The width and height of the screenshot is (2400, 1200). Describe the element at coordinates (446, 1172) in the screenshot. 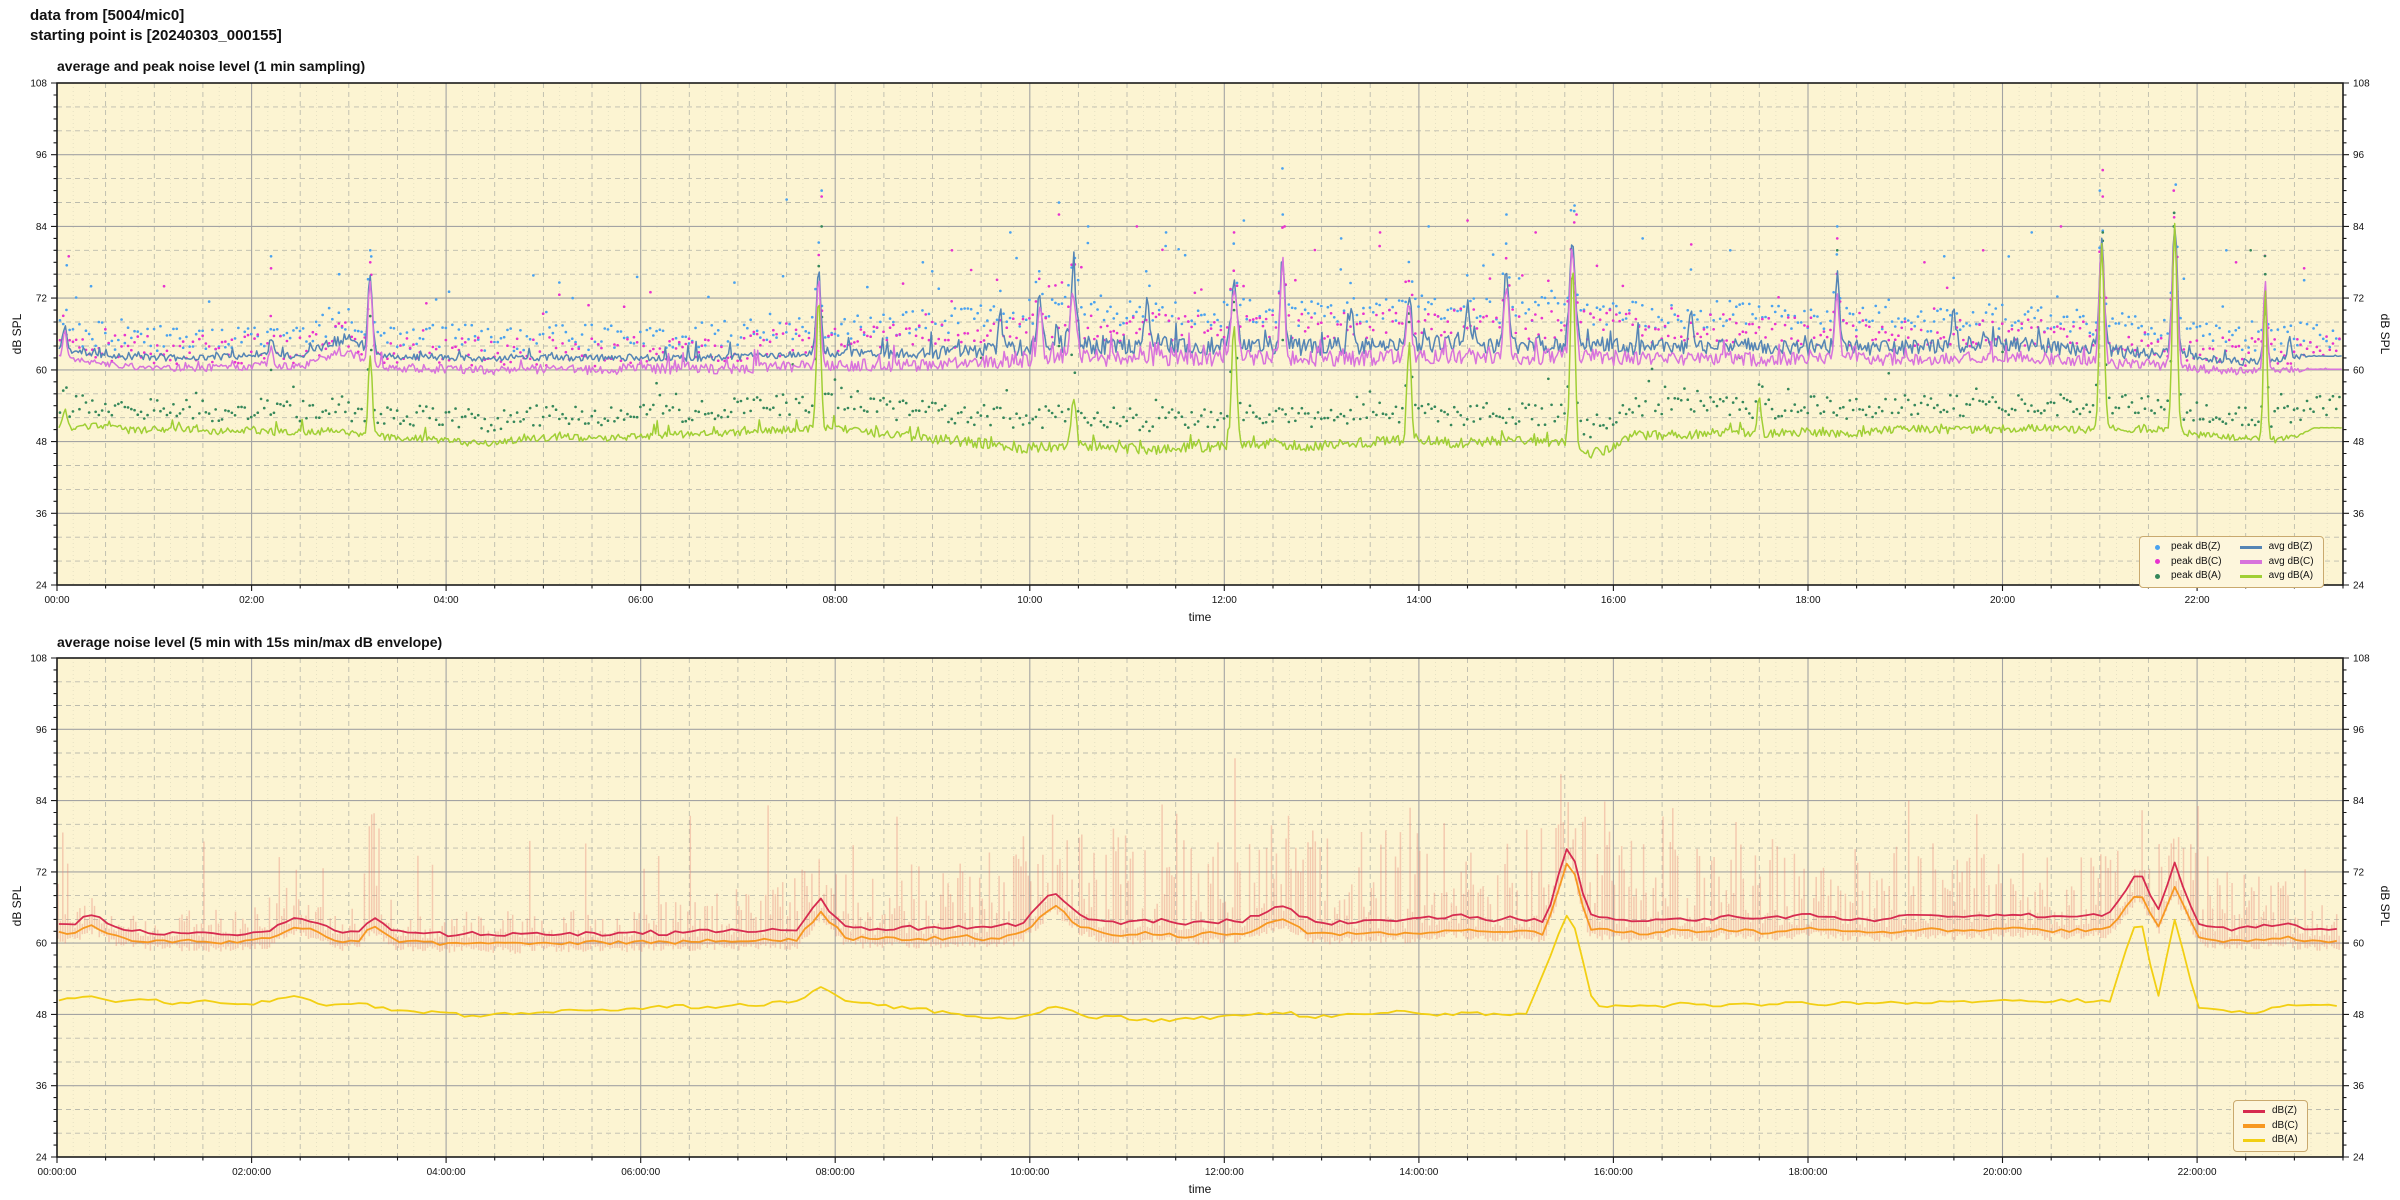

I see `svg-text: 04:00:00` at that location.